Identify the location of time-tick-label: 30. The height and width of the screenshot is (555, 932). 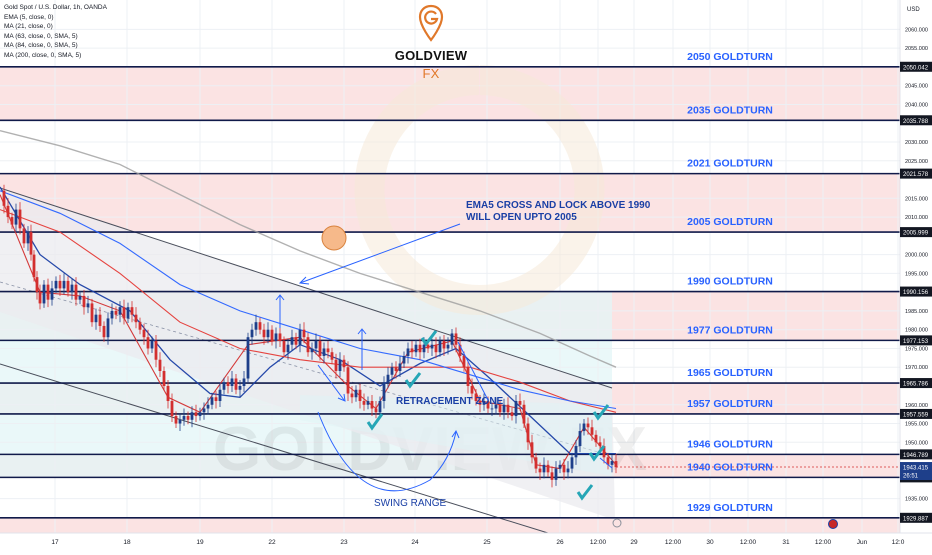
(710, 542).